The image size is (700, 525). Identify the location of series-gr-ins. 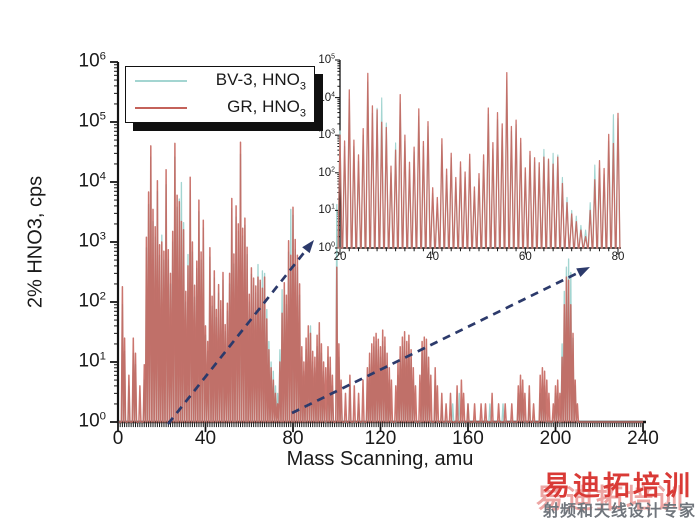
(479, 160).